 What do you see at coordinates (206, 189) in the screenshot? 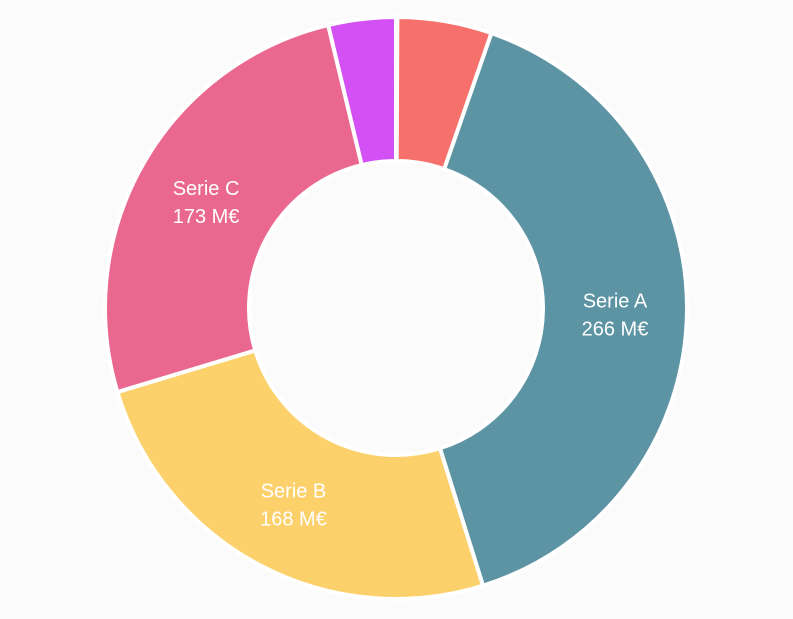
I see `slice-name-label: Serie C` at bounding box center [206, 189].